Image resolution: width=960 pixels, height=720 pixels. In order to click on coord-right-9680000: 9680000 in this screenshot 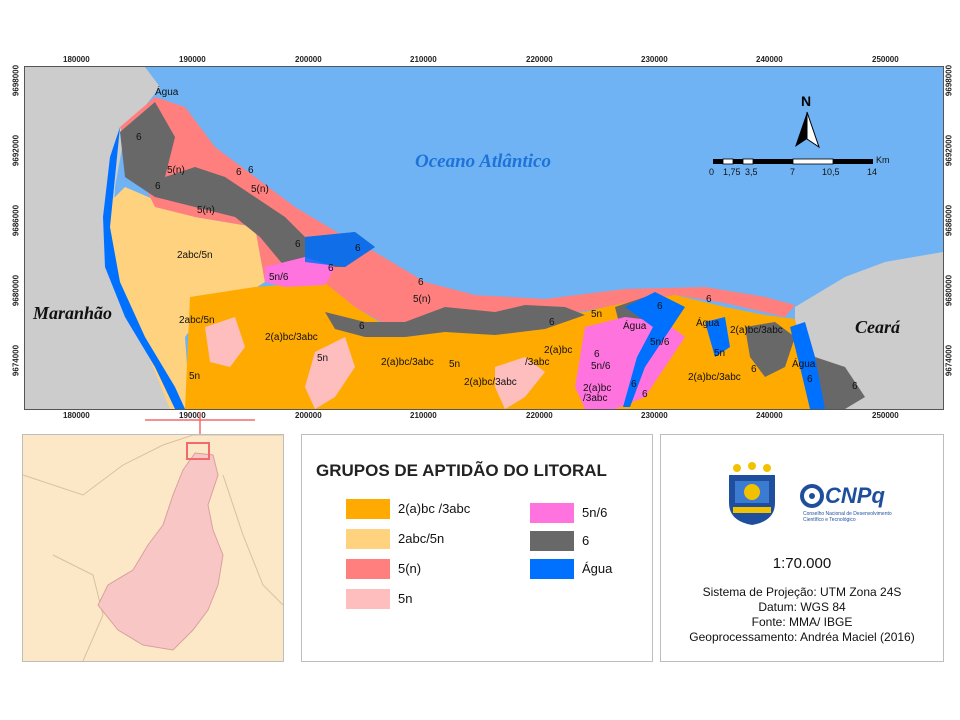, I will do `click(949, 290)`.